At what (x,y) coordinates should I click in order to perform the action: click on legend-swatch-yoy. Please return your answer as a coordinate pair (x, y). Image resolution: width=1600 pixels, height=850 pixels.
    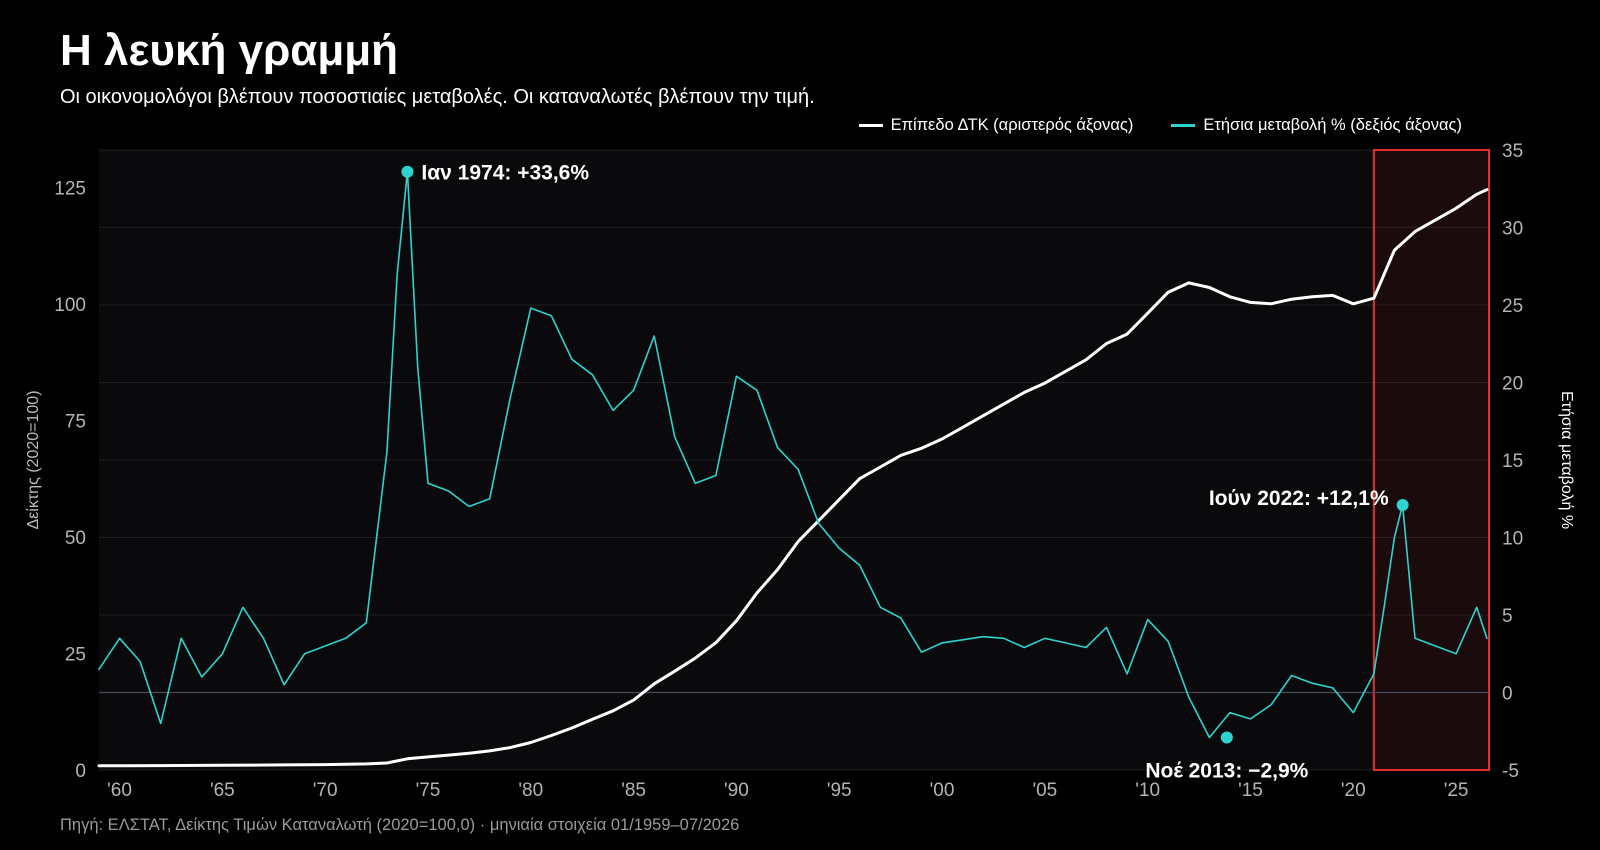
    Looking at the image, I should click on (1183, 125).